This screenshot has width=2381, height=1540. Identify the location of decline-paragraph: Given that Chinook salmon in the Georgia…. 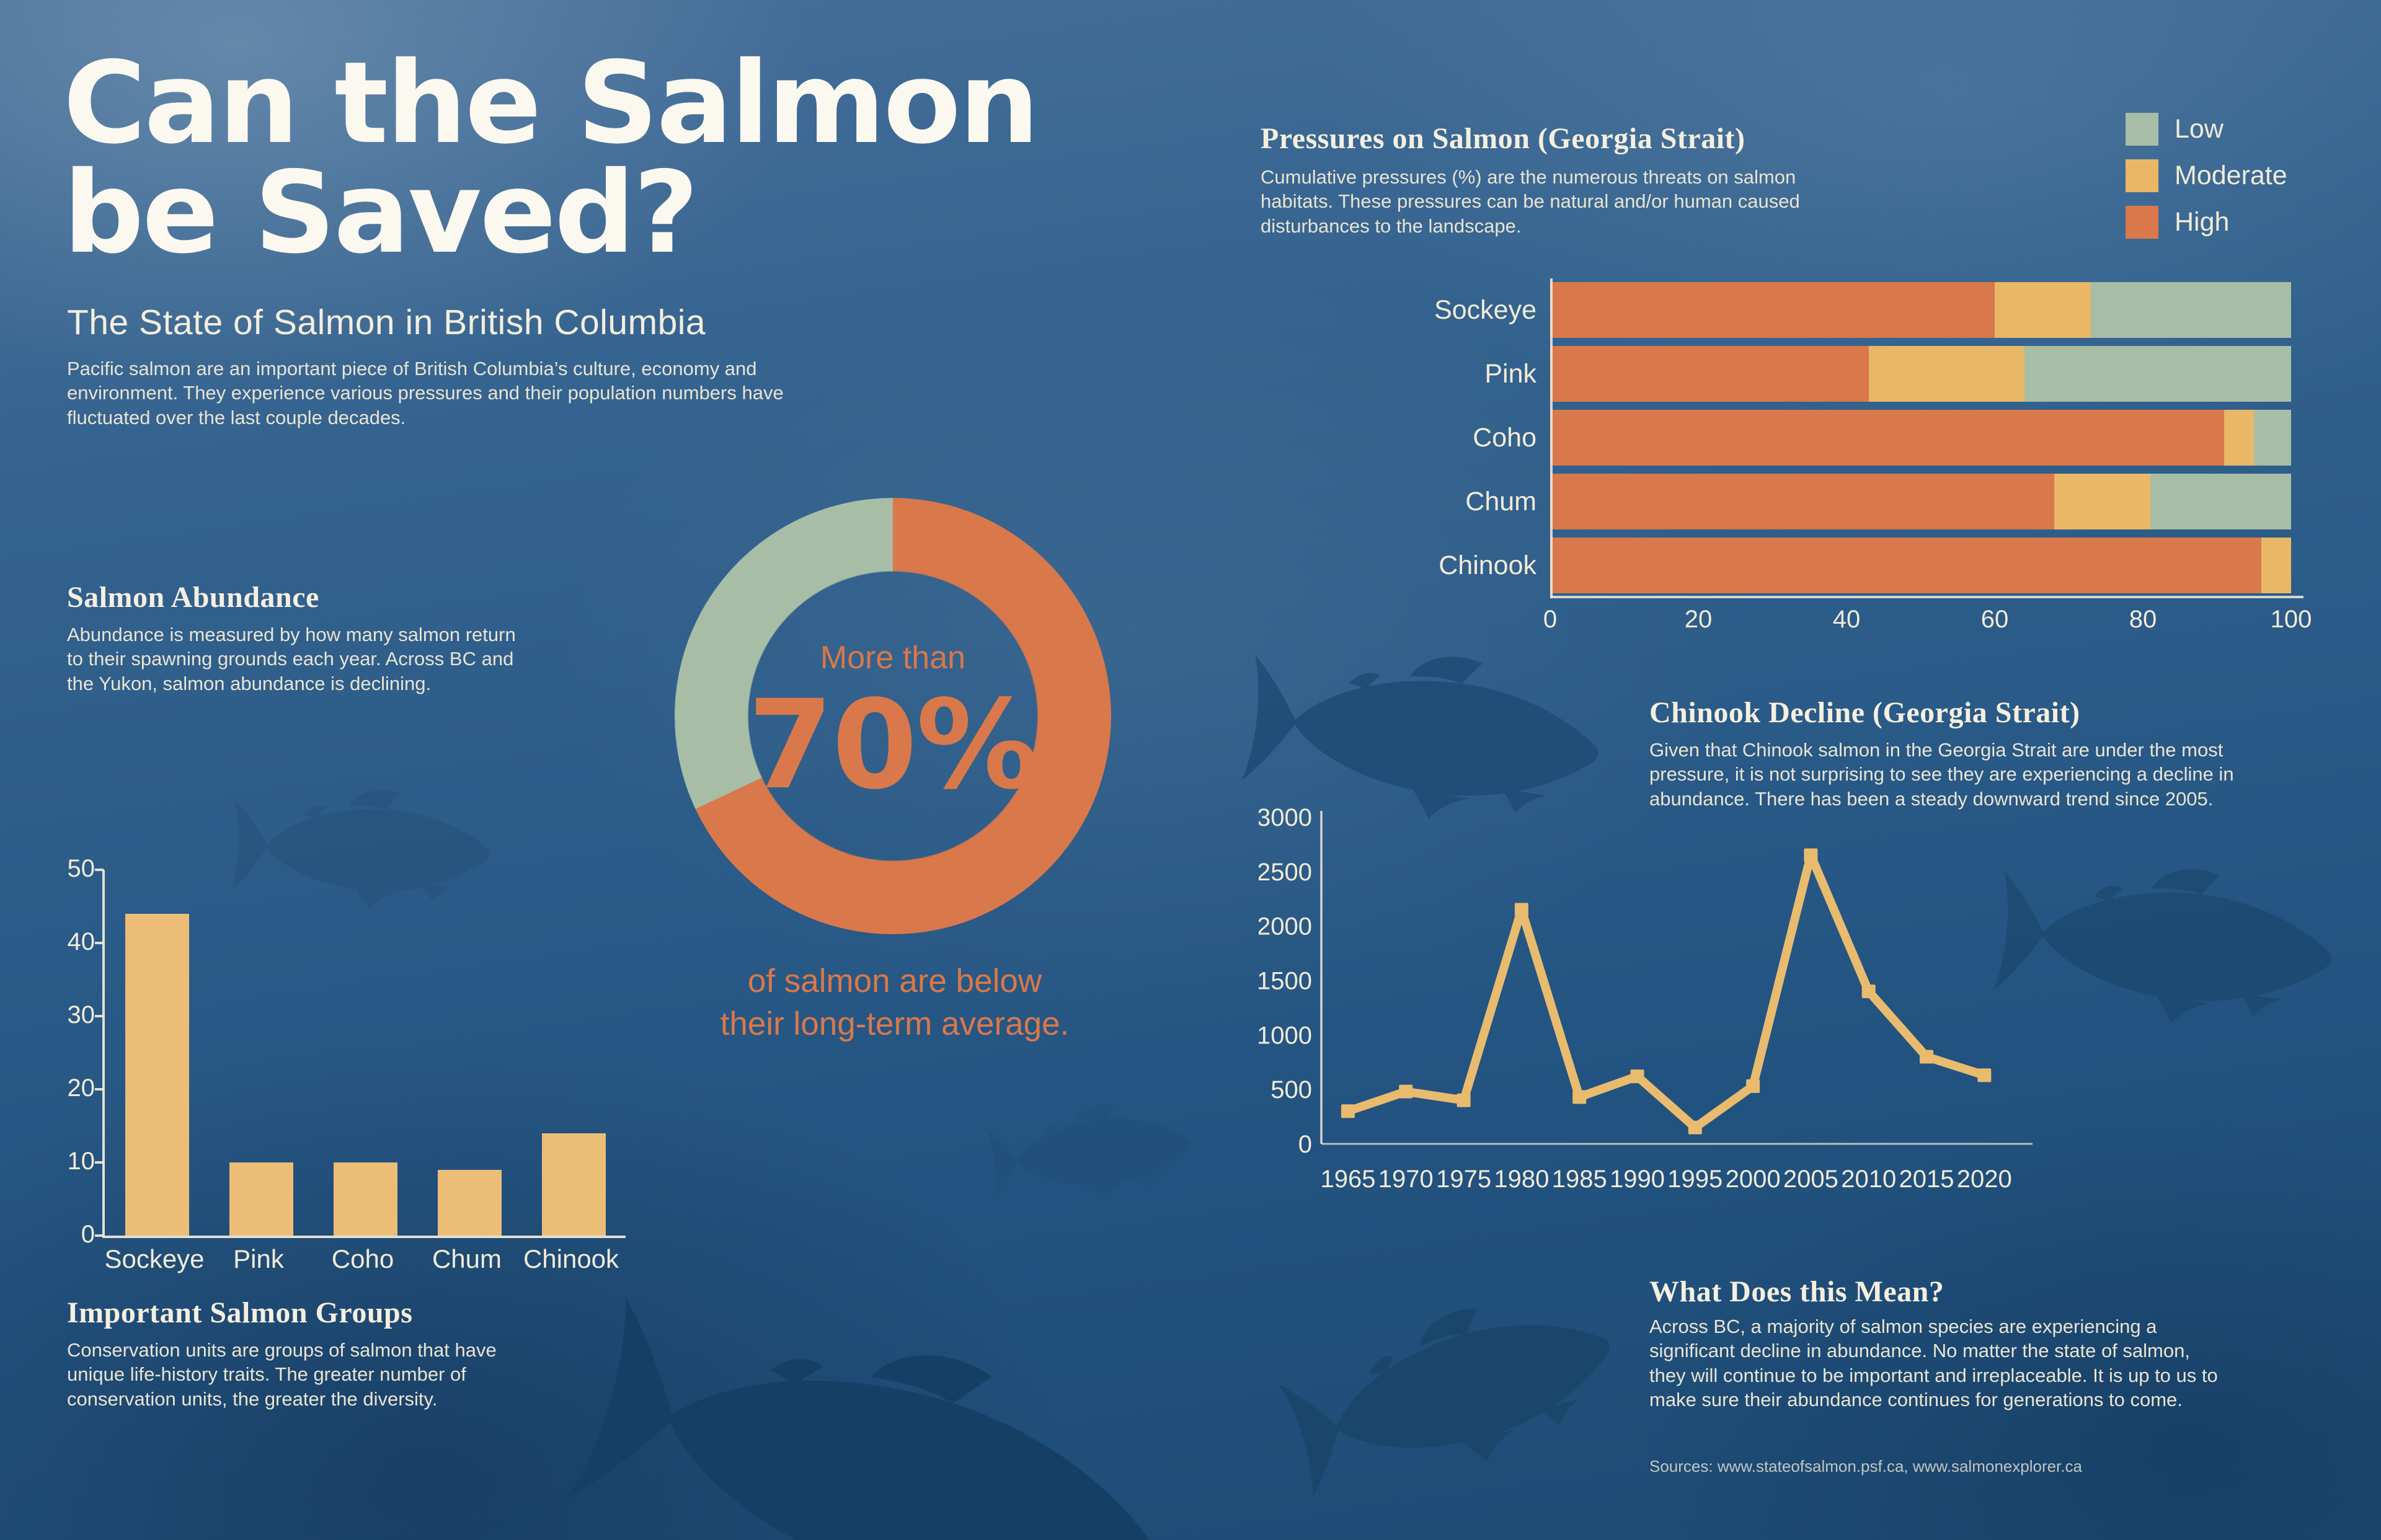
(1941, 774).